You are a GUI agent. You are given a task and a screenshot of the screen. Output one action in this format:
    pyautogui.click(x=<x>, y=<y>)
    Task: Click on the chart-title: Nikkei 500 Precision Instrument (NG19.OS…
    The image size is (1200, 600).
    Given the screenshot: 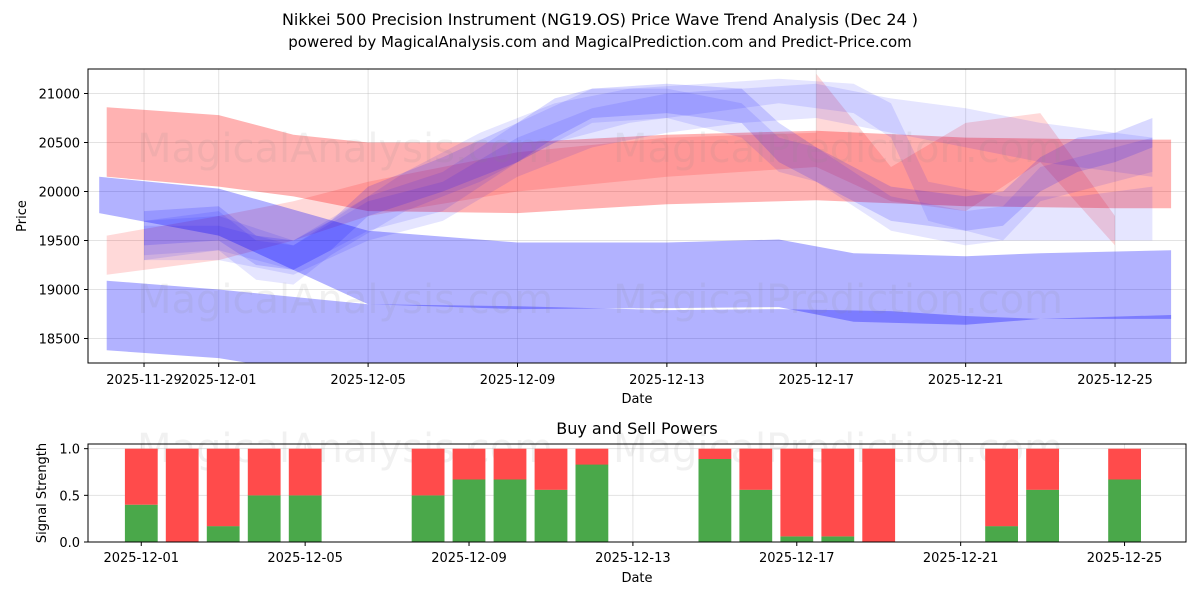 What is the action you would take?
    pyautogui.click(x=600, y=19)
    